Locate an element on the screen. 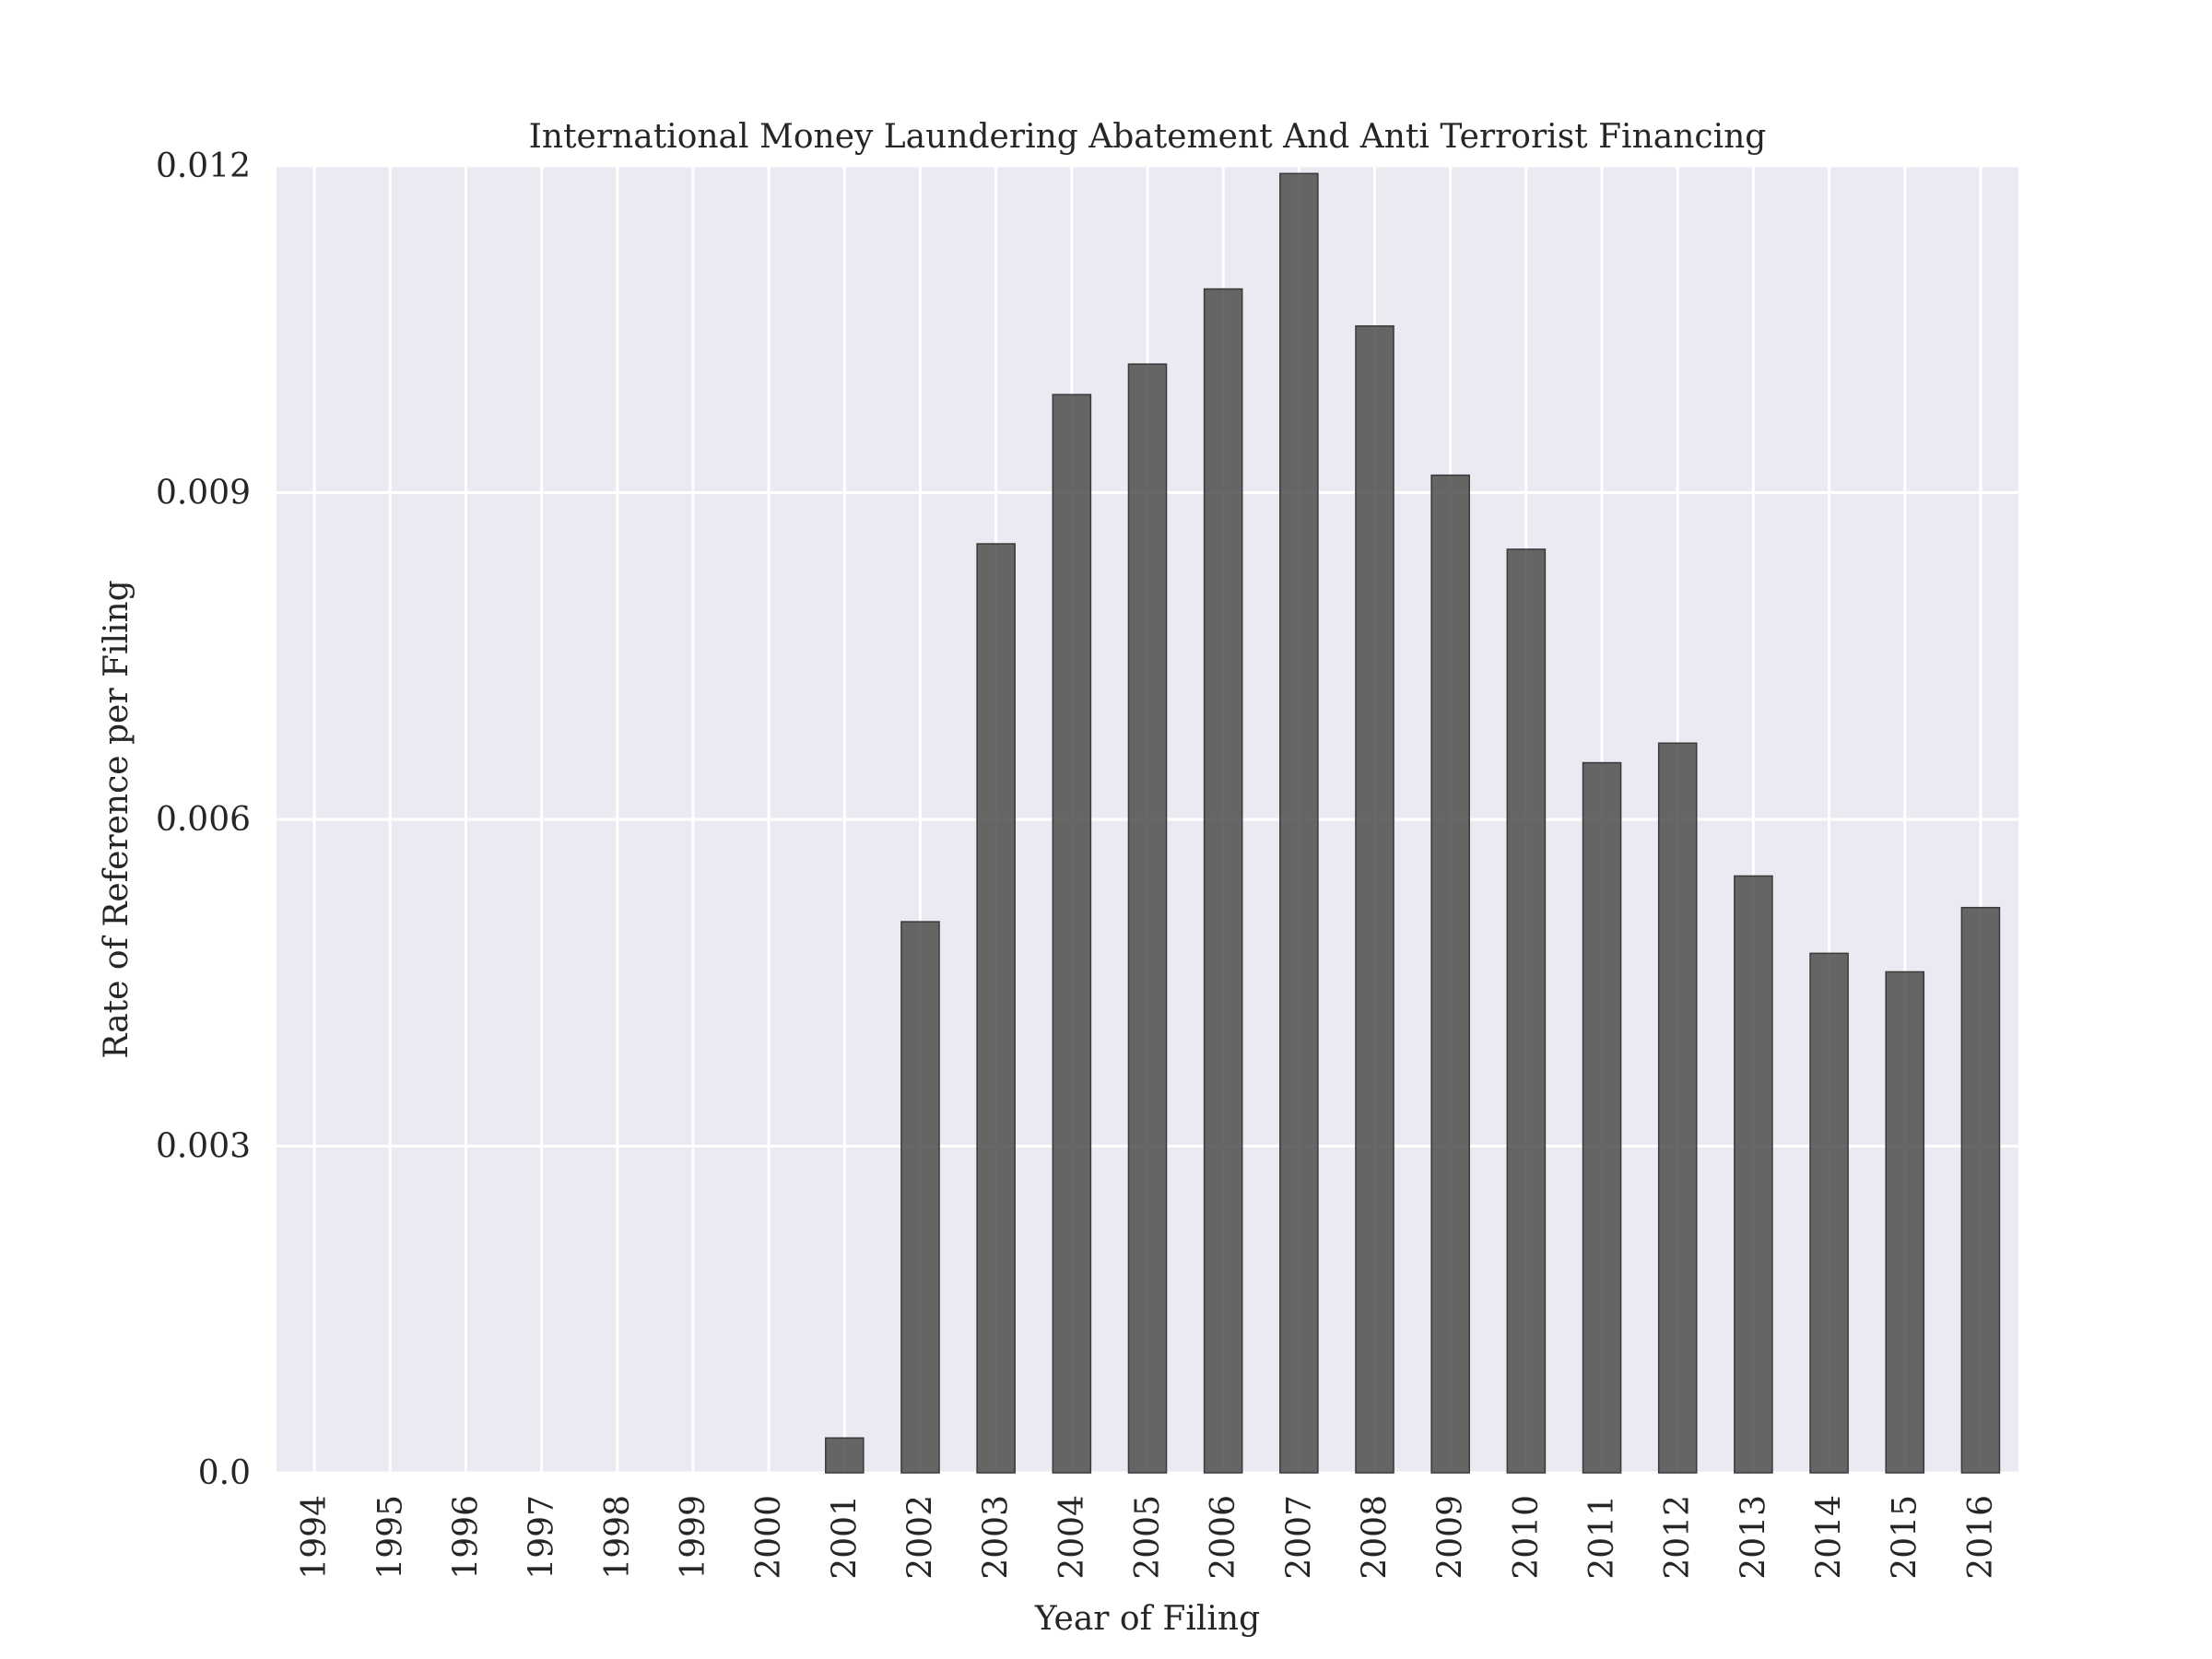 The width and height of the screenshot is (2212, 1659). x-tick-label: 1998 is located at coordinates (618, 1537).